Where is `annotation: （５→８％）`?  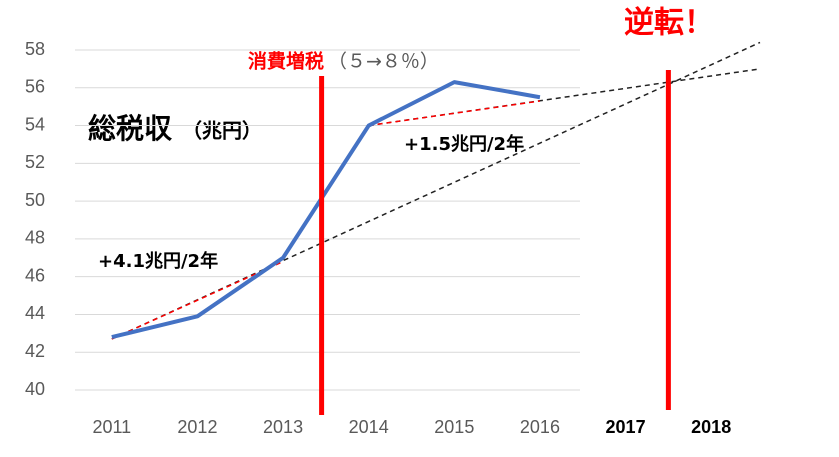 annotation: （５→８％） is located at coordinates (383, 62).